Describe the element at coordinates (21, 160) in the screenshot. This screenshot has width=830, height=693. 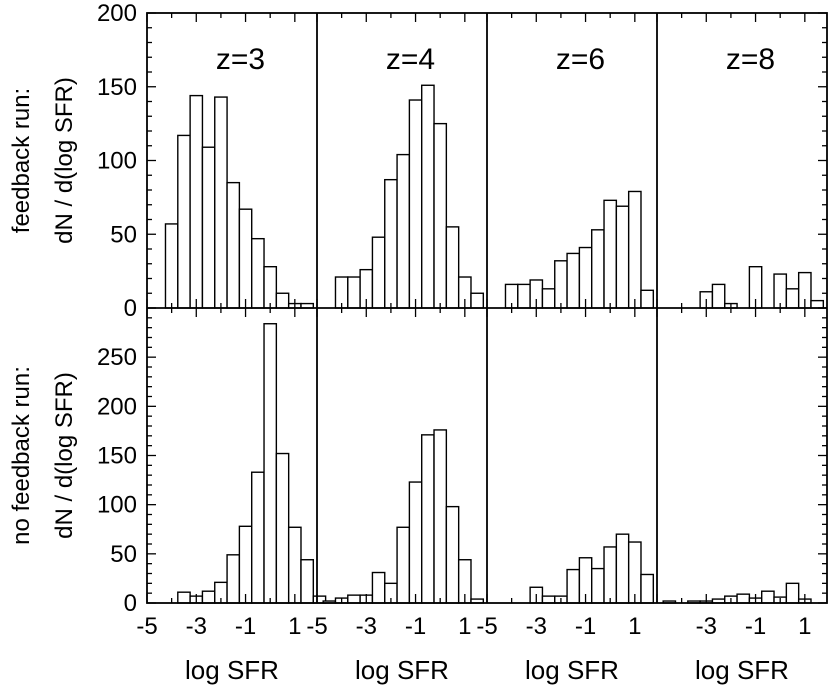
I see `row-label-0: feedback run:` at that location.